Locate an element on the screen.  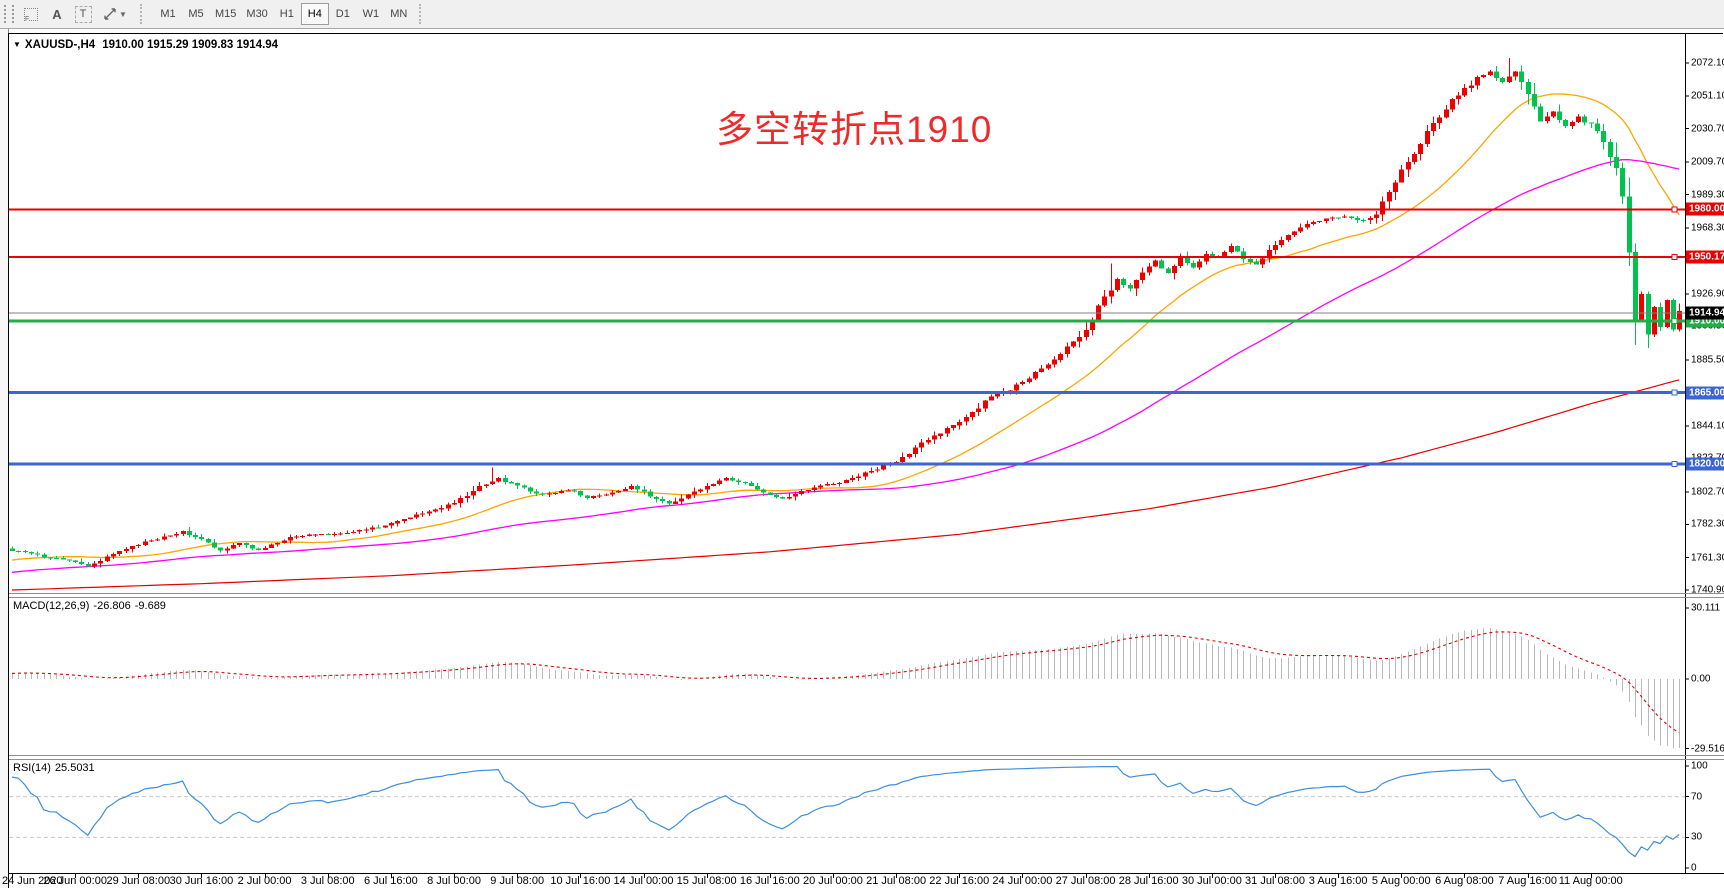
rsi-line is located at coordinates (845, 811).